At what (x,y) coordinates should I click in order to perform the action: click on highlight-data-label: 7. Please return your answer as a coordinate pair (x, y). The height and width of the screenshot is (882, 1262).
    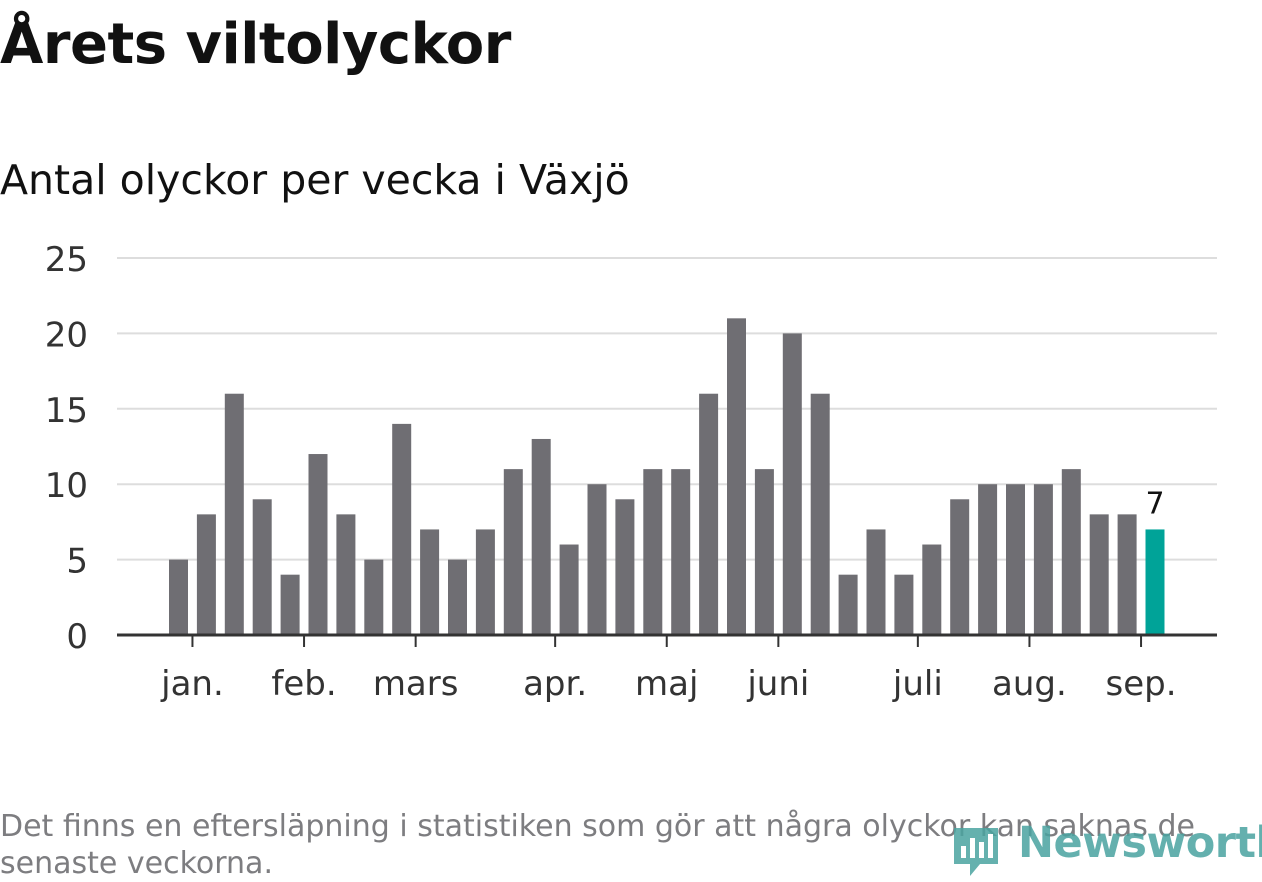
    Looking at the image, I should click on (1154, 503).